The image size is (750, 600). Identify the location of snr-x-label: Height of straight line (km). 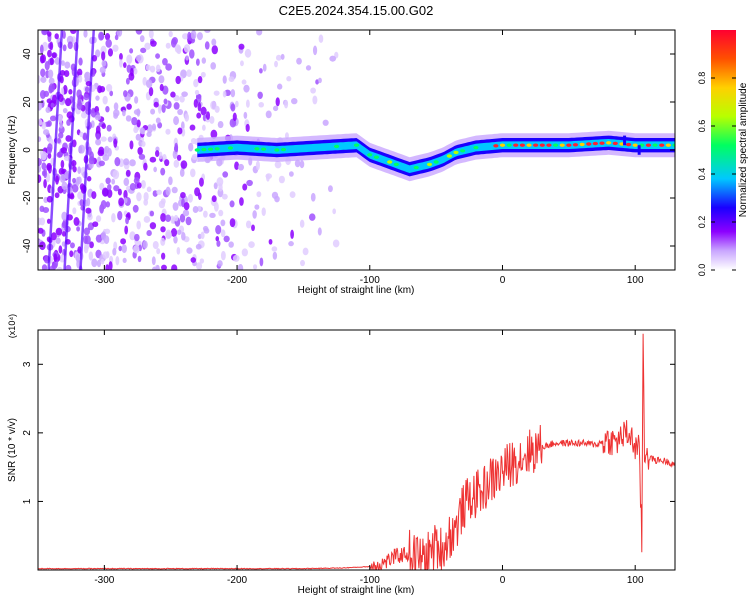
(356, 590).